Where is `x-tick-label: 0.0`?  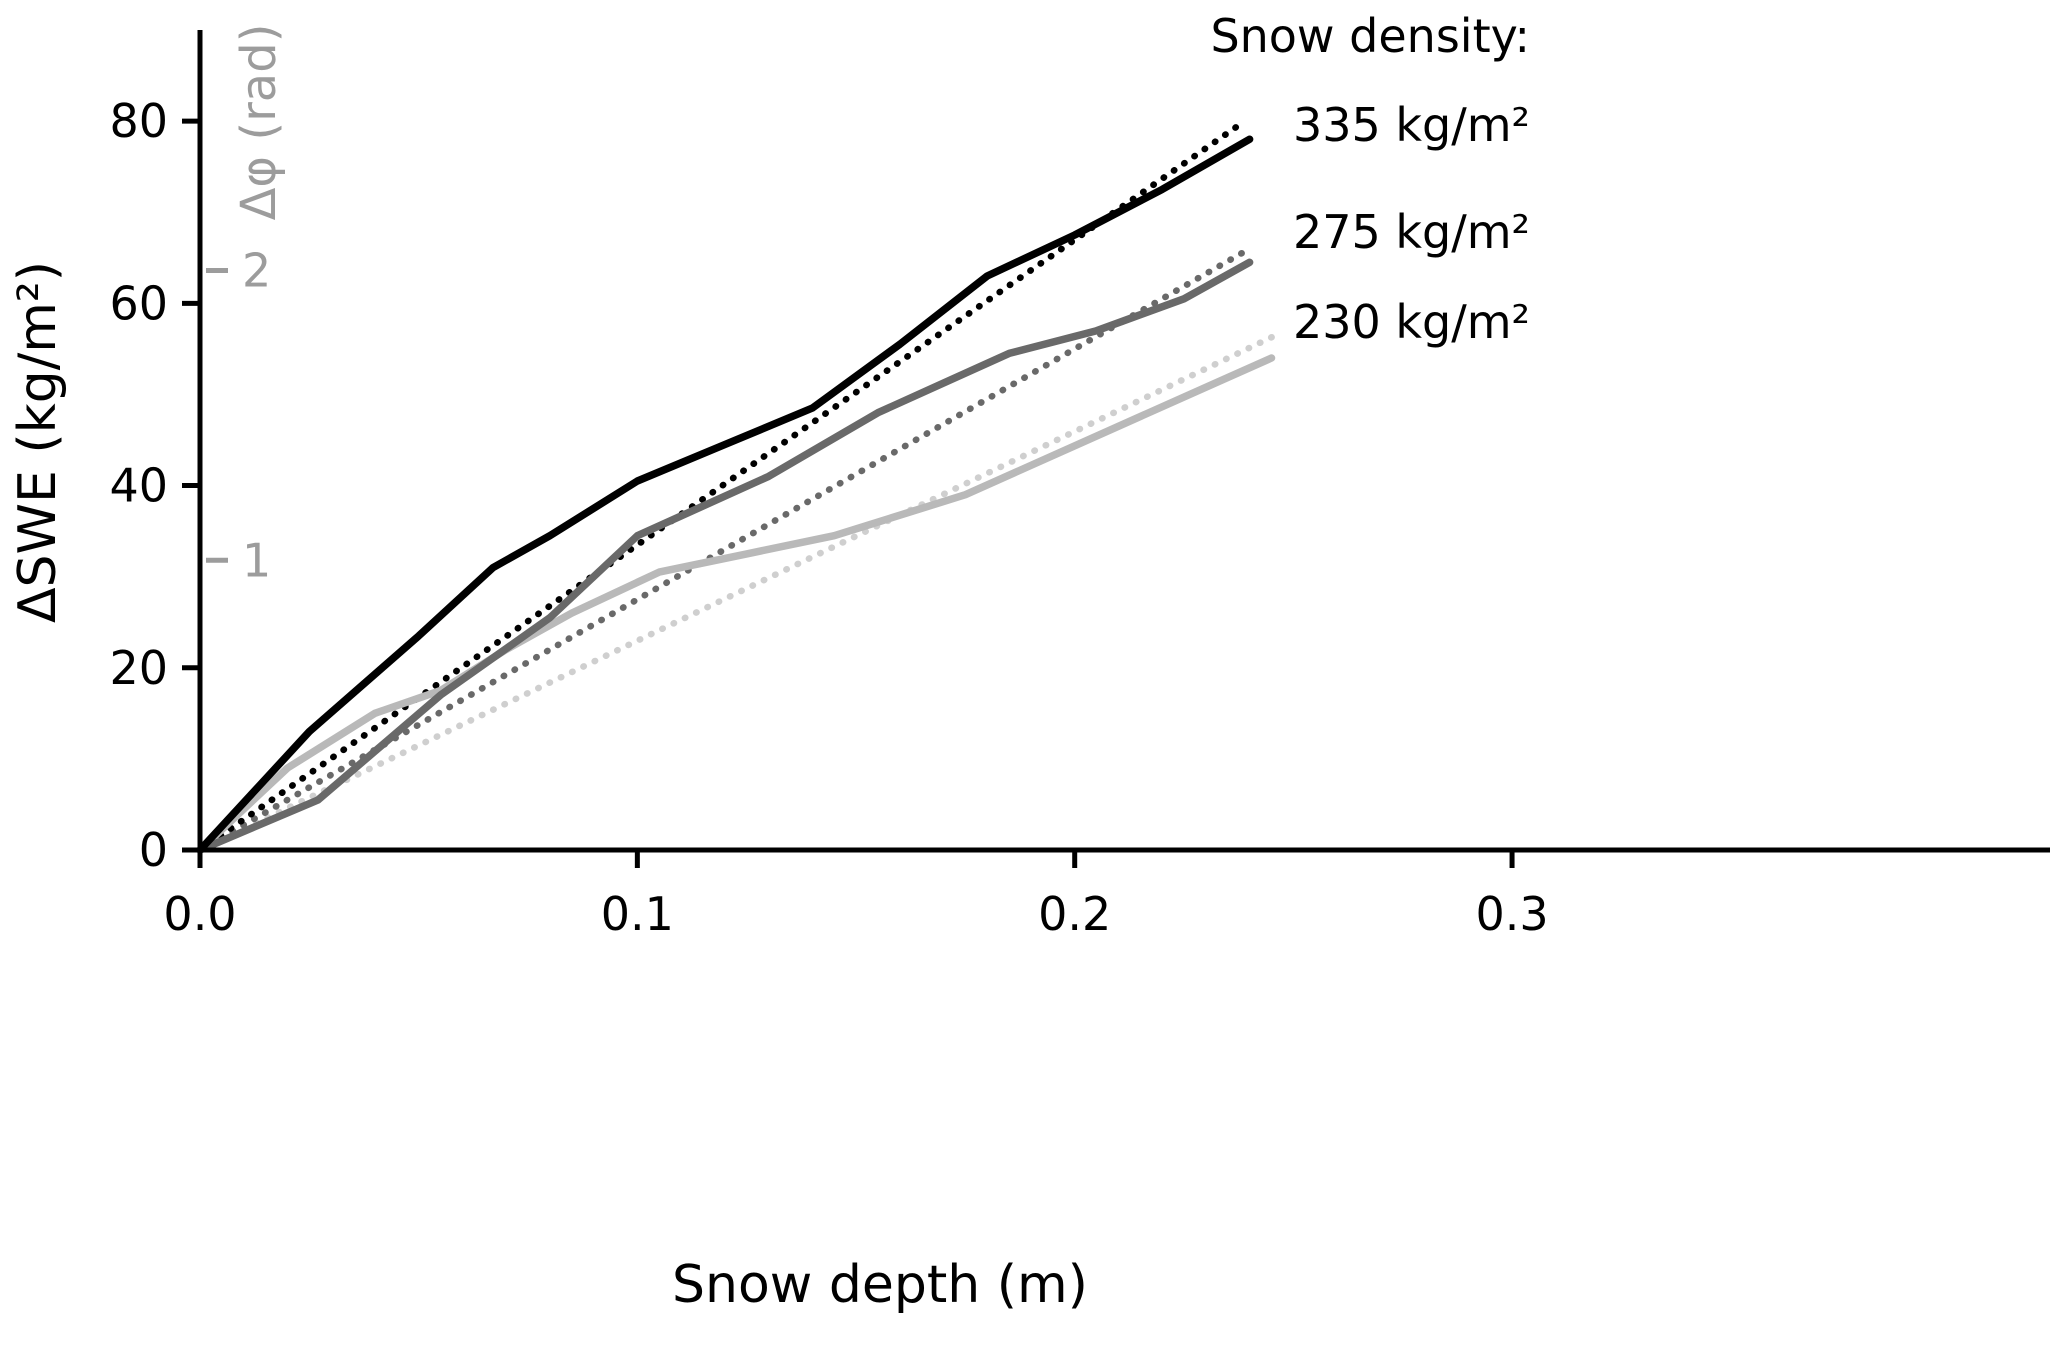 x-tick-label: 0.0 is located at coordinates (199, 914).